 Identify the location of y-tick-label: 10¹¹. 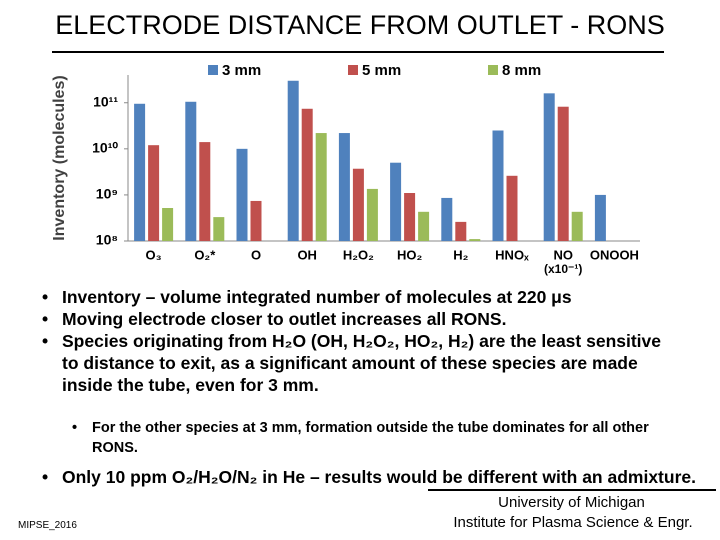
(105, 101).